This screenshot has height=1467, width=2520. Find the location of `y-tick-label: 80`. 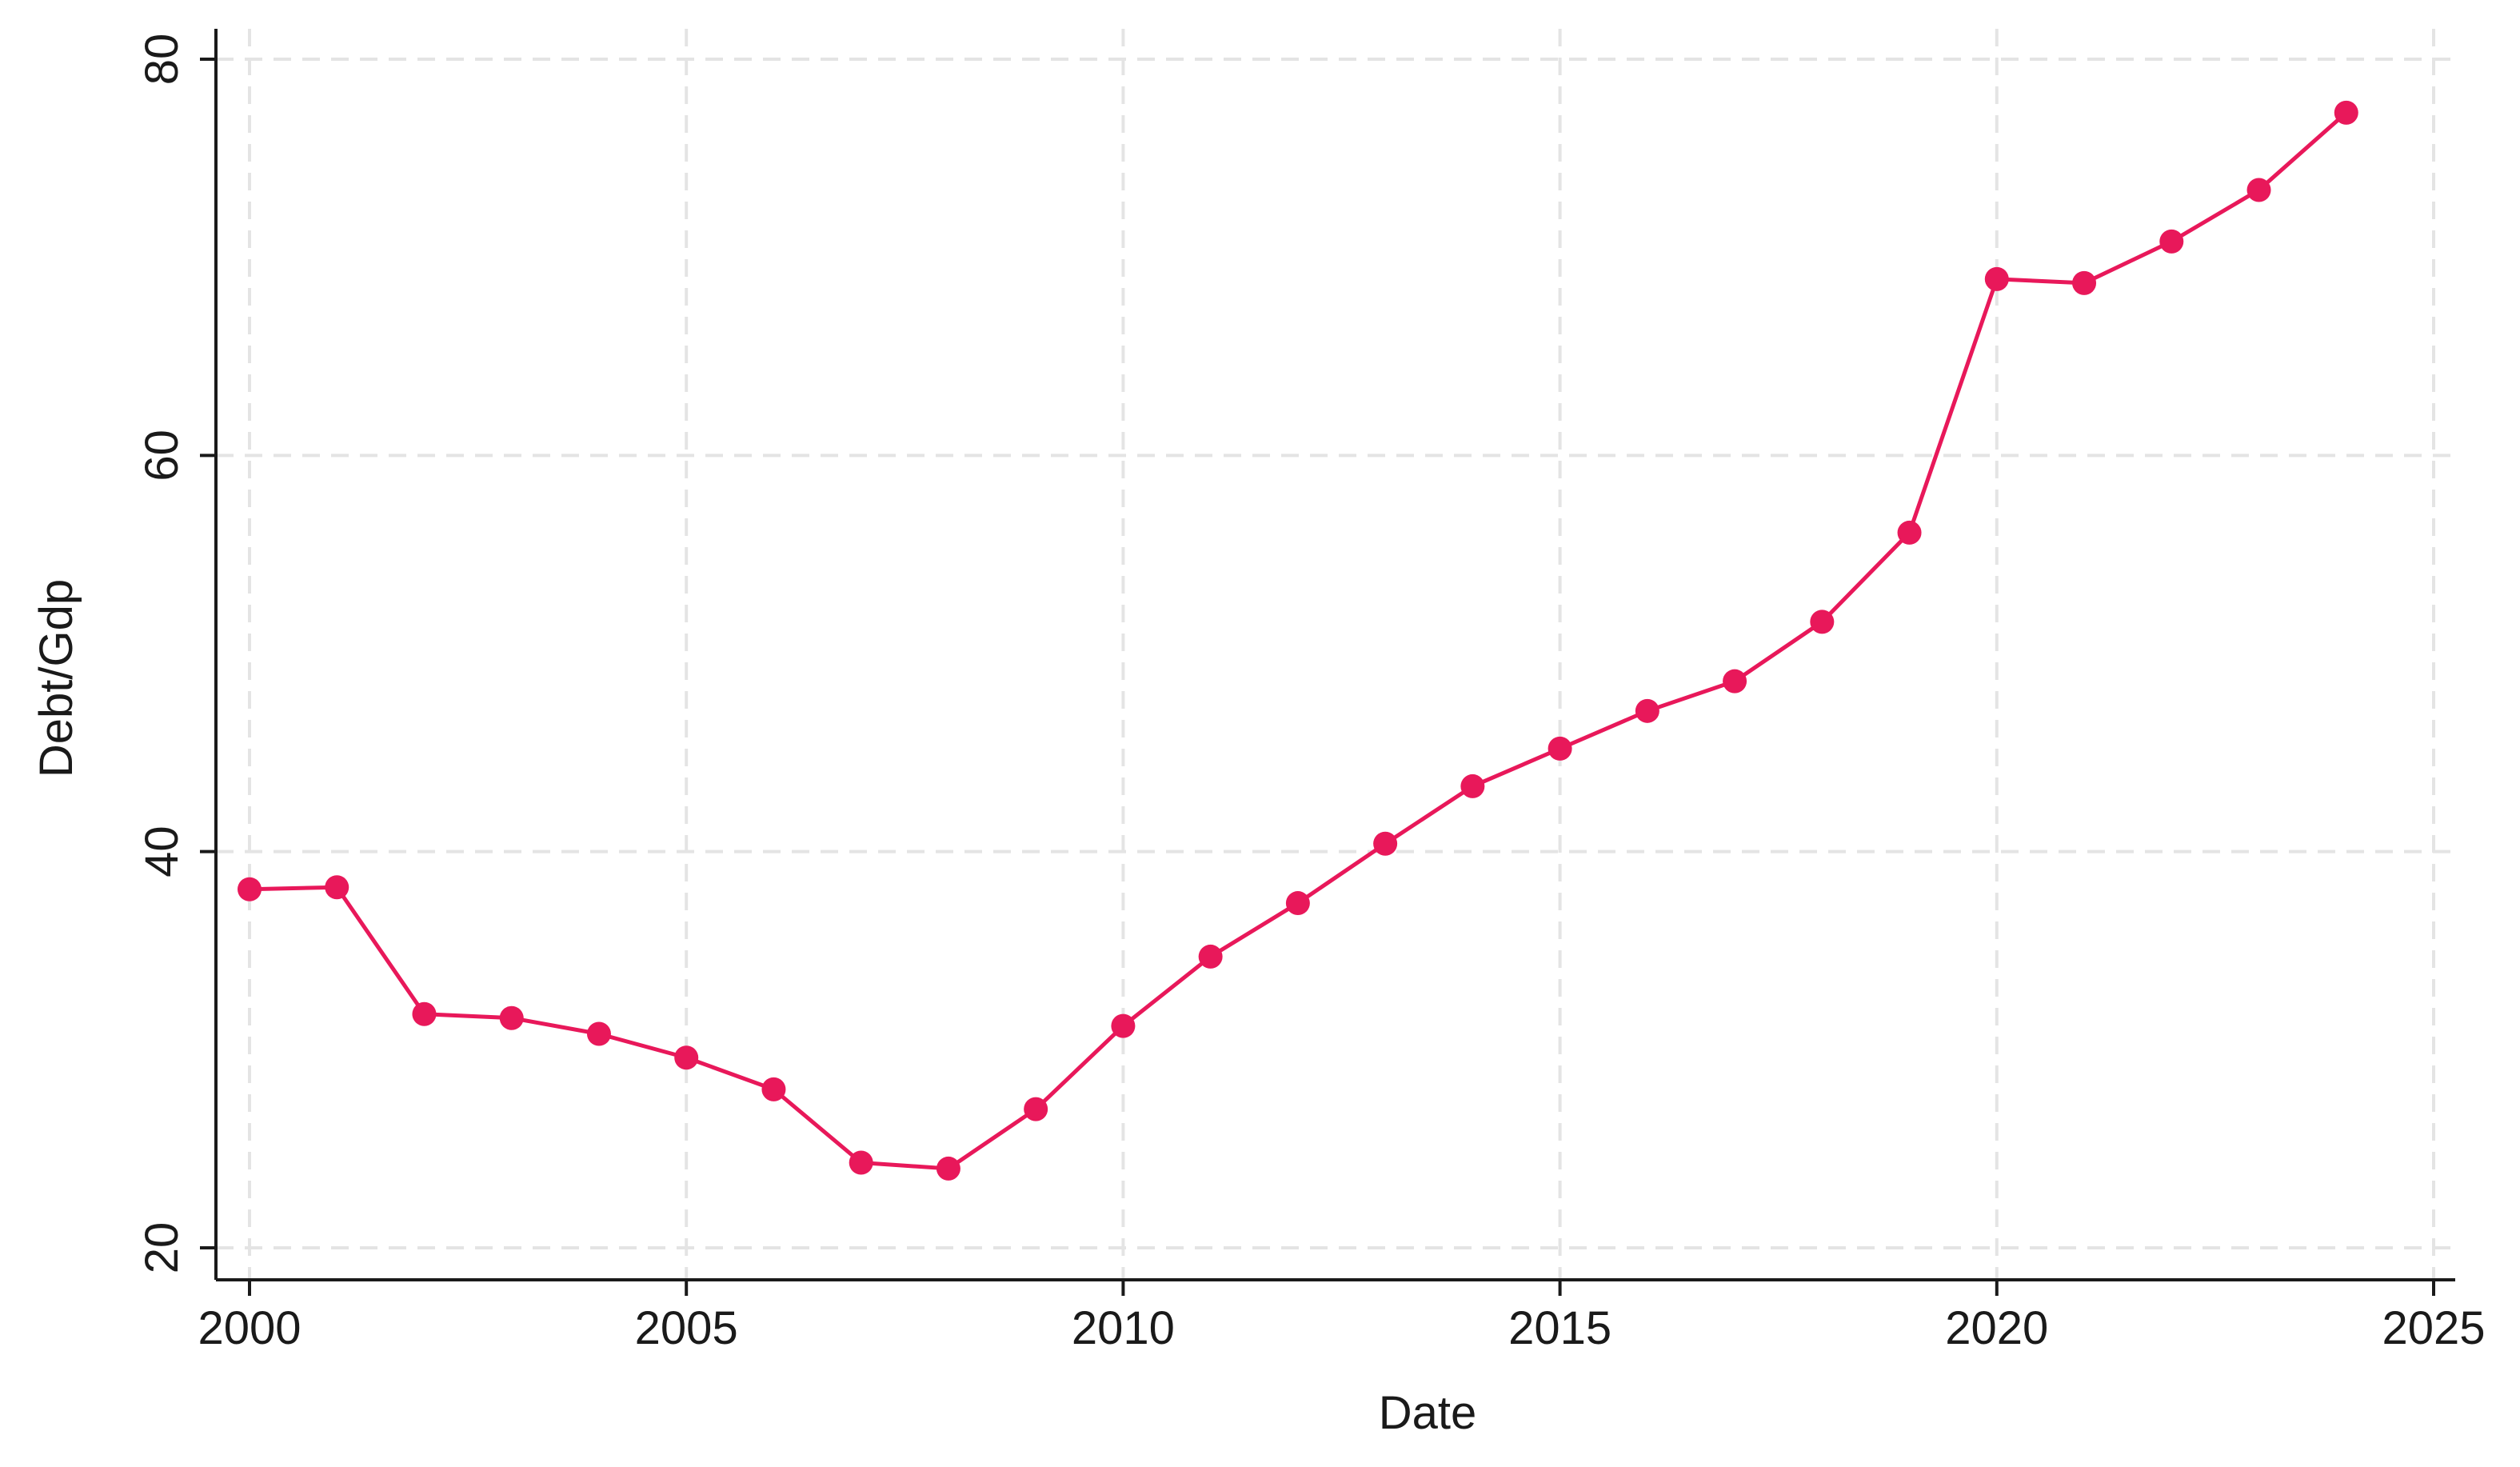

y-tick-label: 80 is located at coordinates (162, 60).